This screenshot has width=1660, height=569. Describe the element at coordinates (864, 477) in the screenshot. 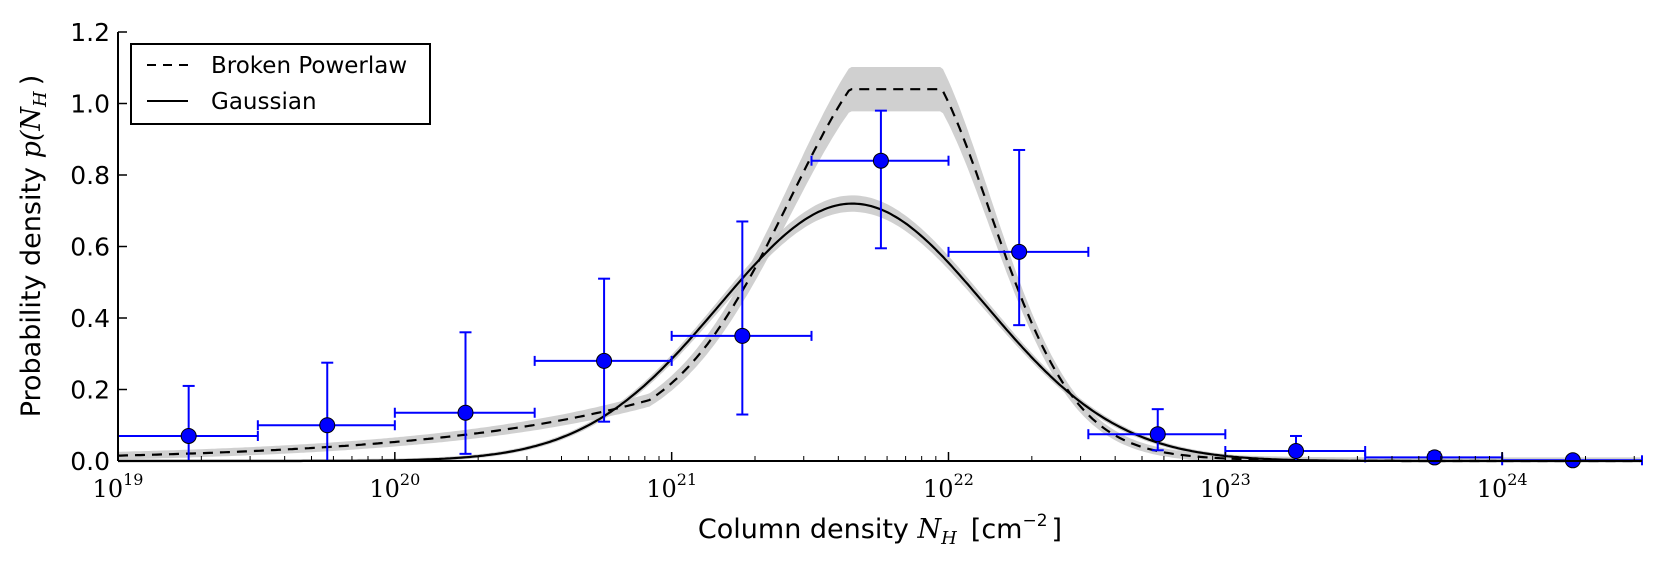

I see `x-ticks: 1019 1020 1021 1022 1023 1024` at that location.